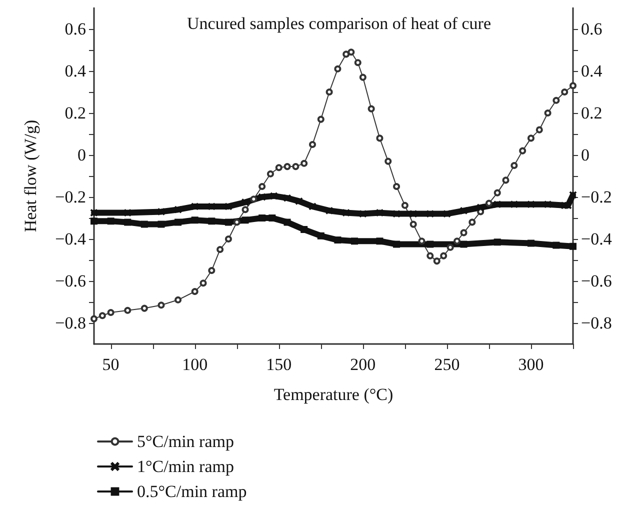 Image resolution: width=628 pixels, height=506 pixels. Describe the element at coordinates (591, 29) in the screenshot. I see `y2-tick-label: 0.6` at that location.